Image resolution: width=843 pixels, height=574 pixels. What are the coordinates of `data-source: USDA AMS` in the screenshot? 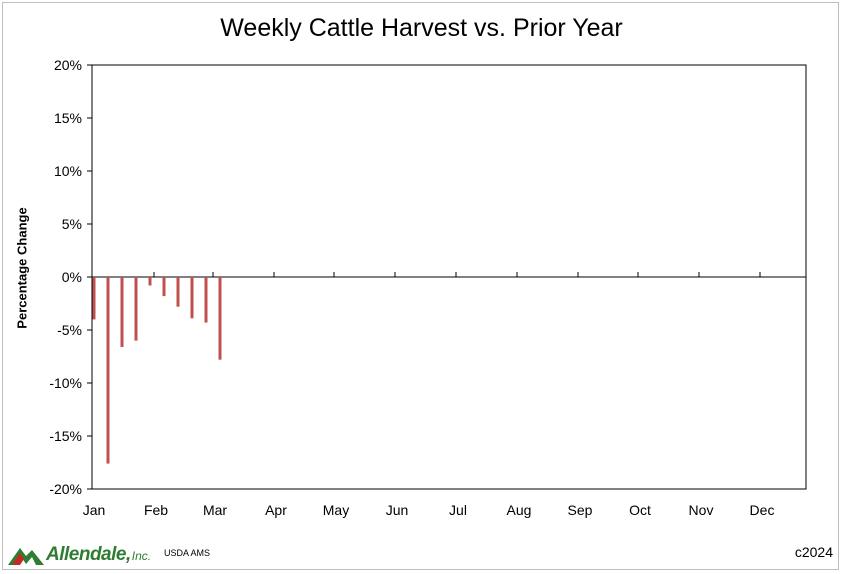 It's located at (187, 553).